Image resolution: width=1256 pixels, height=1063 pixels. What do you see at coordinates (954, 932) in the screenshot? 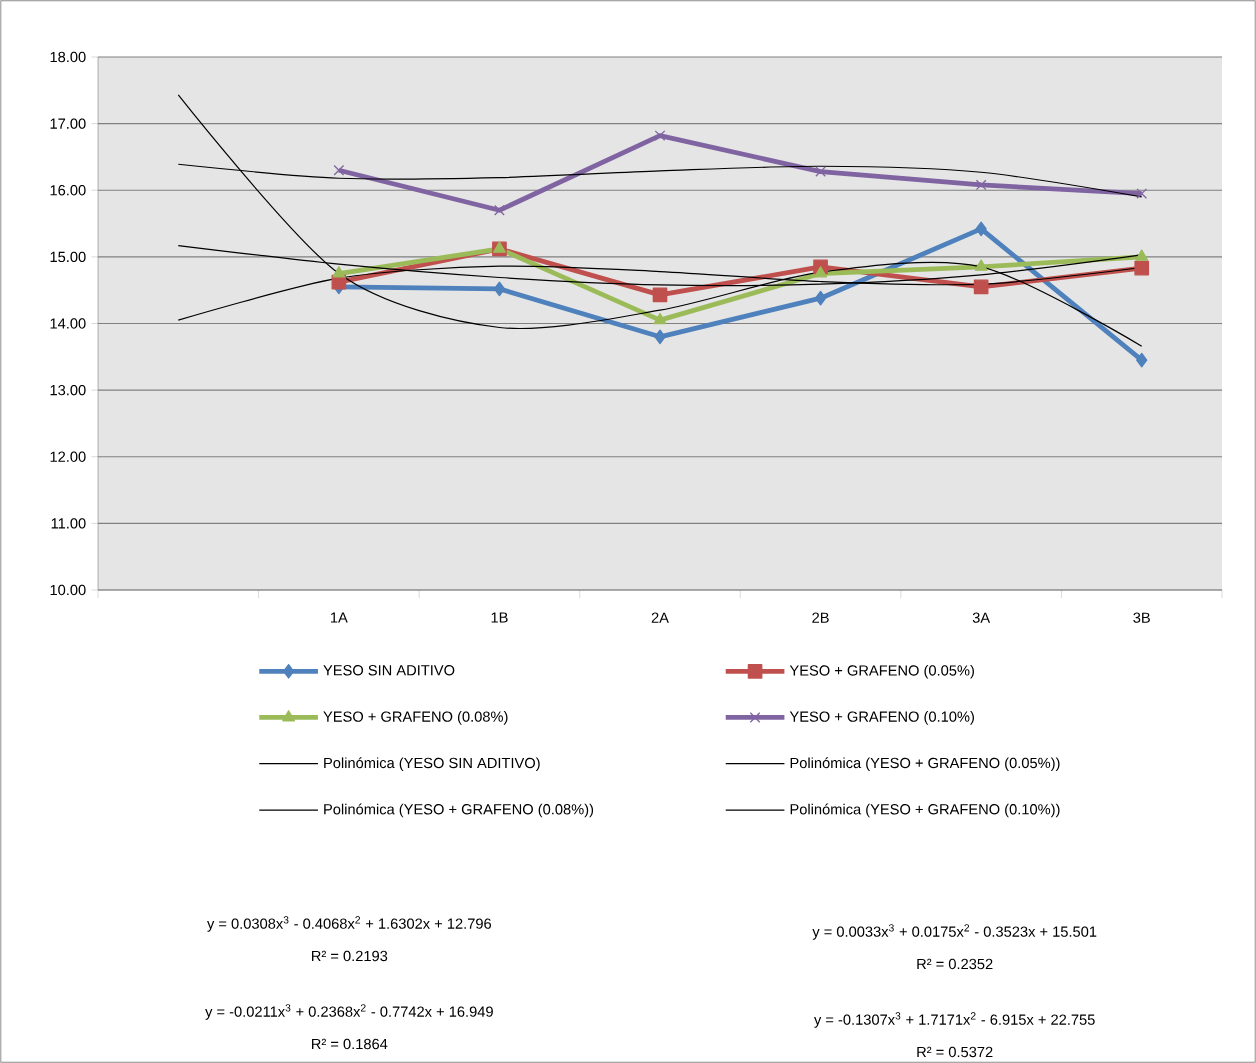
I see `text: y = 0.0033x$^{3}$ + 0.0175x$^{2}$ - 0.3523x + 15.501` at bounding box center [954, 932].